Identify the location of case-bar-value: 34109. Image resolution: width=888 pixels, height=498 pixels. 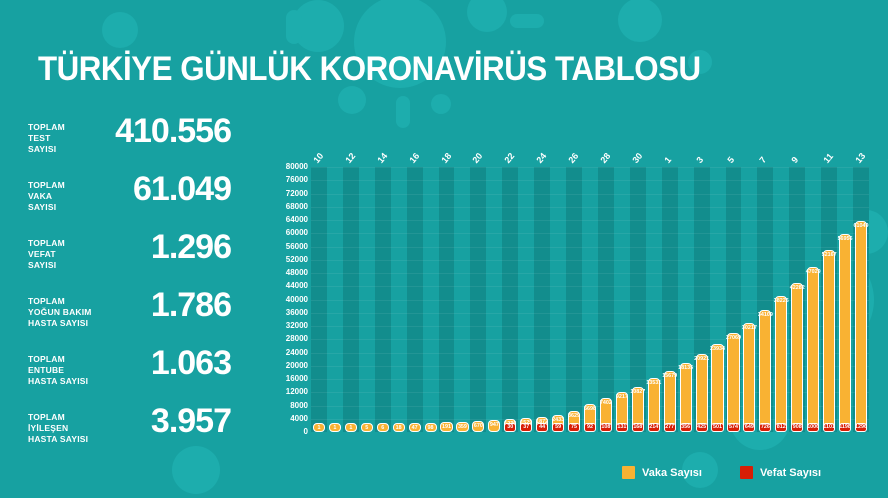
(765, 315).